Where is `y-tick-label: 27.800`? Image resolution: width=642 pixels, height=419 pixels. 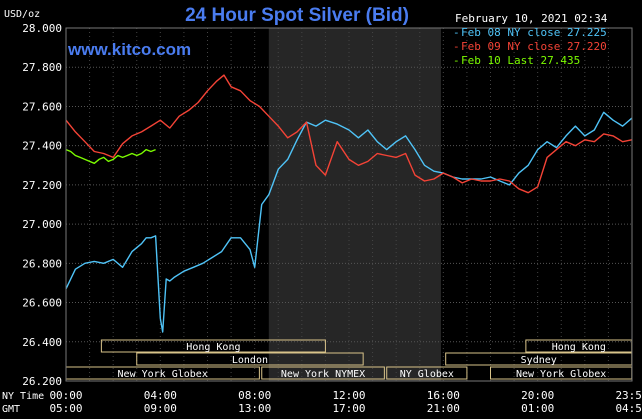 y-tick-label: 27.800 is located at coordinates (42, 67).